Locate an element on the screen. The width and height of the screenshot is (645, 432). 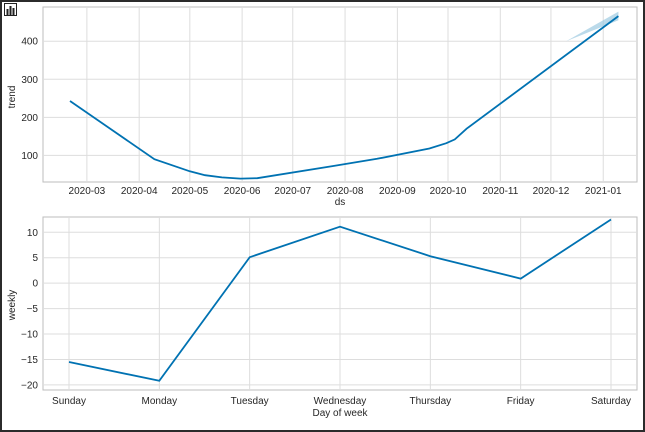
trend-x-tick-label: 2020-04 is located at coordinates (139, 191).